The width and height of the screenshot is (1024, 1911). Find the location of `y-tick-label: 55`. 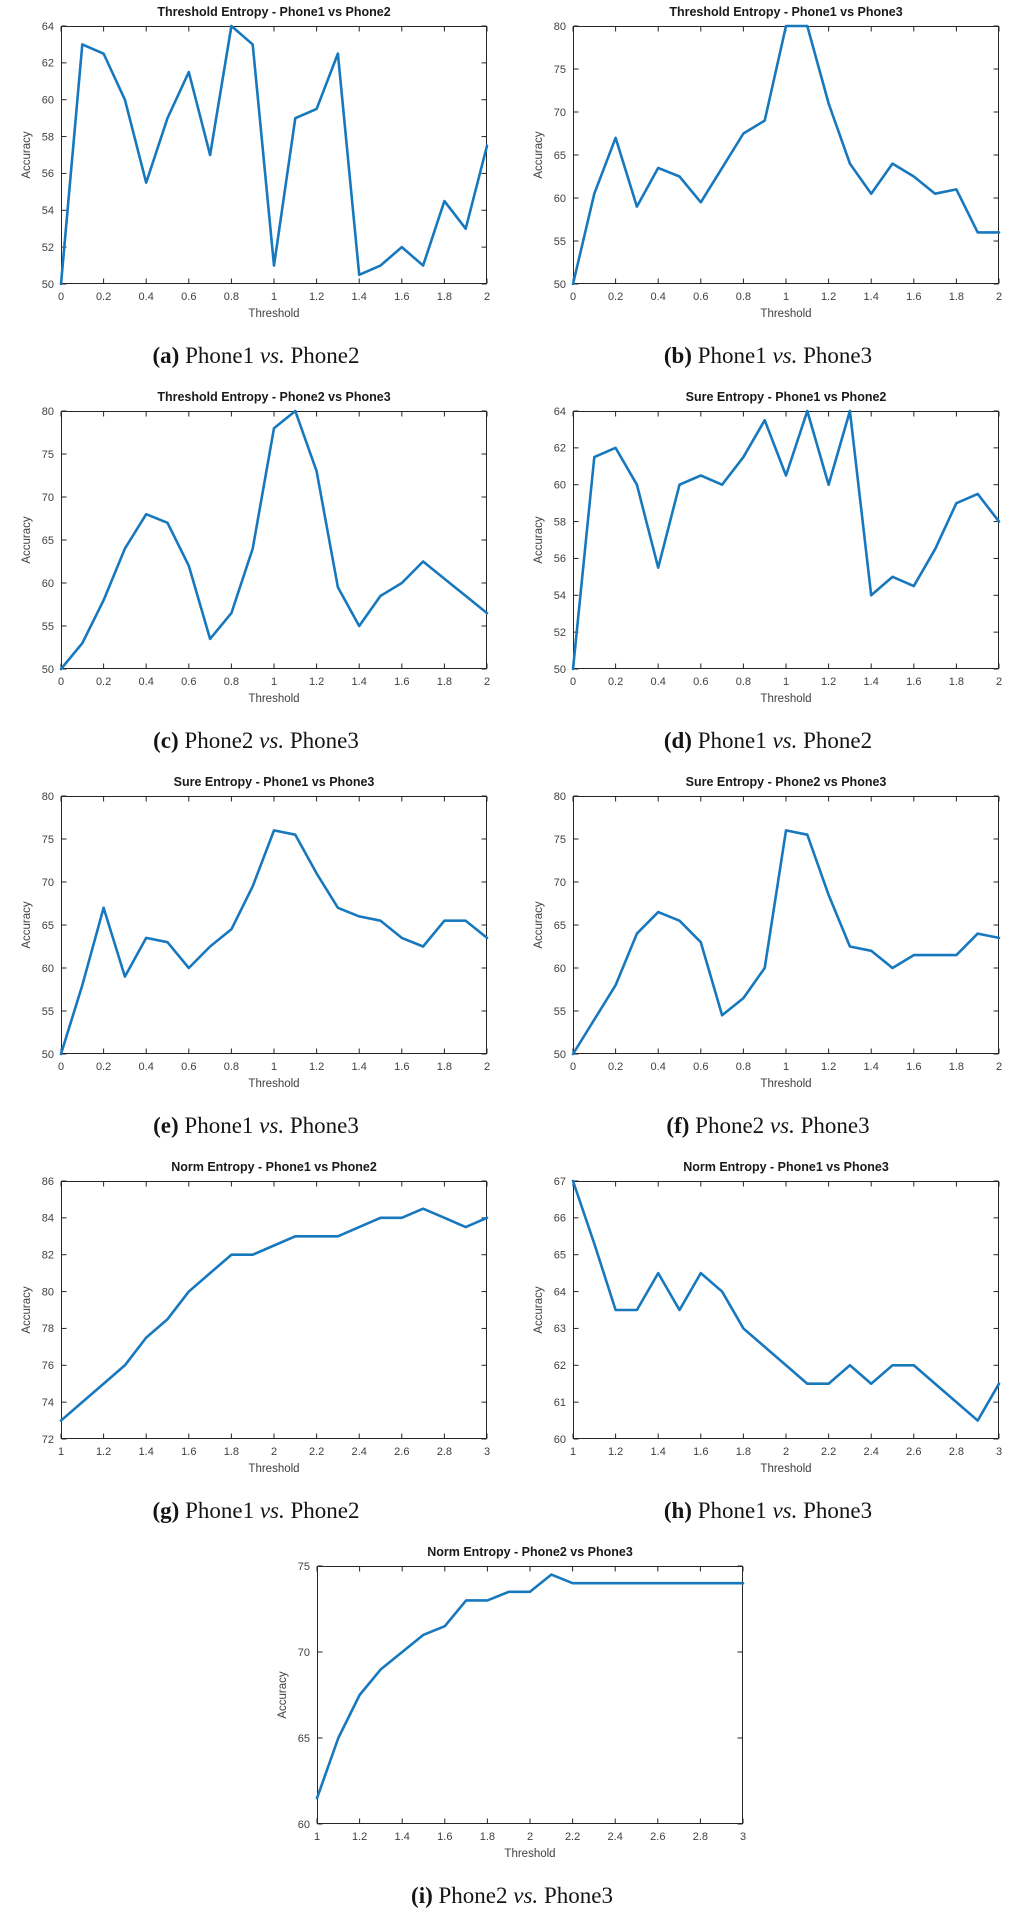

y-tick-label: 55 is located at coordinates (560, 1012).